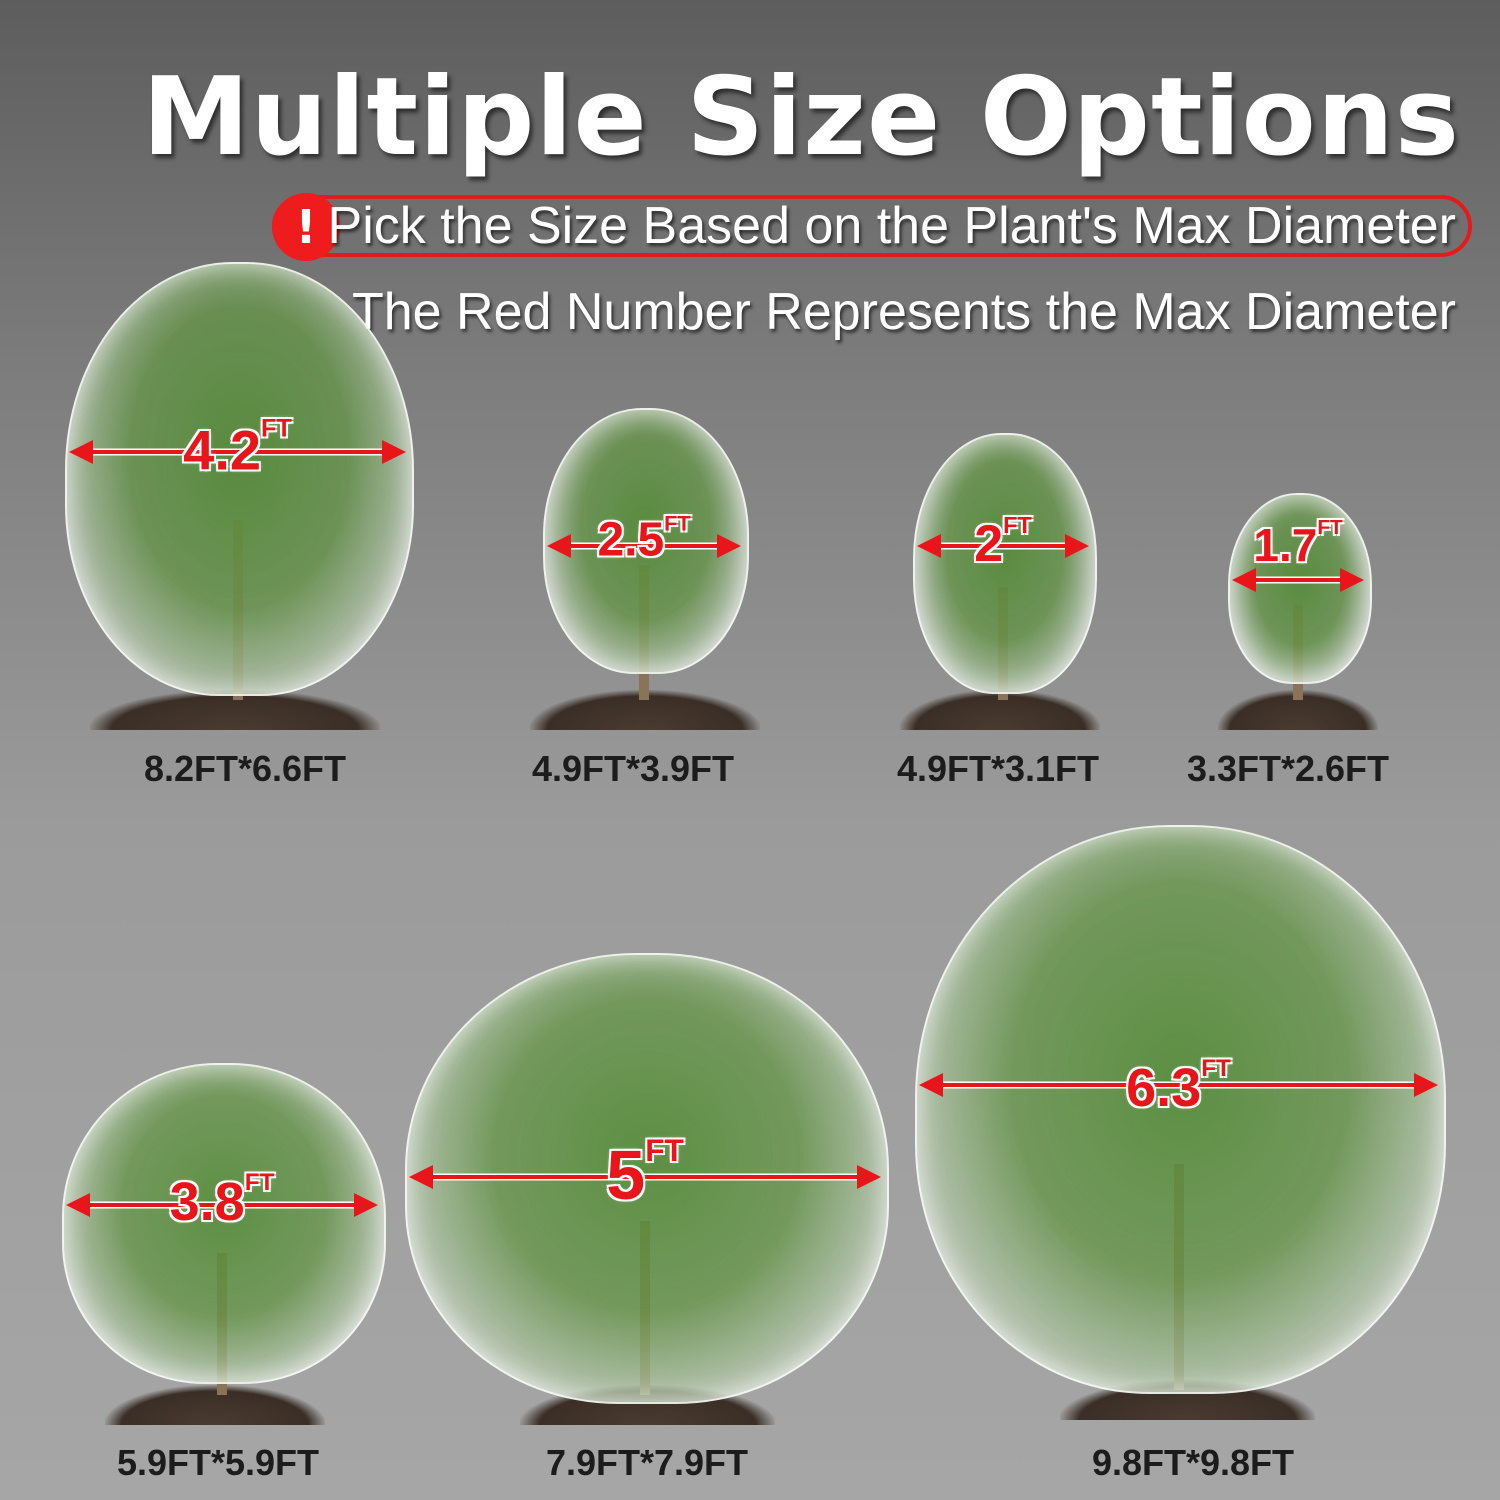  What do you see at coordinates (647, 1462) in the screenshot?
I see `cover-size-label: 7.9FT*7.9FT` at bounding box center [647, 1462].